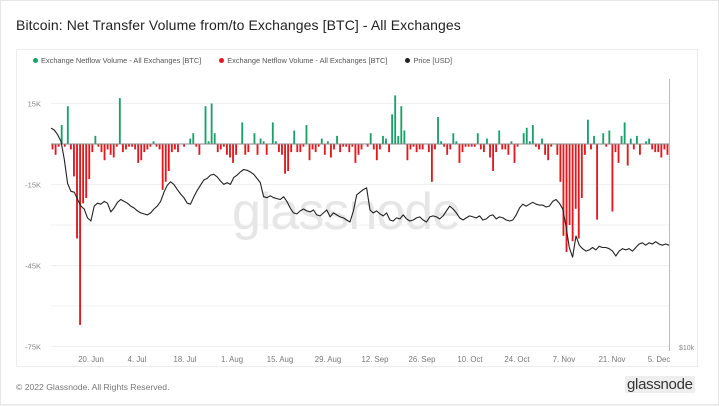 The height and width of the screenshot is (406, 719). What do you see at coordinates (470, 359) in the screenshot?
I see `x-tick-label: 10. Oct` at bounding box center [470, 359].